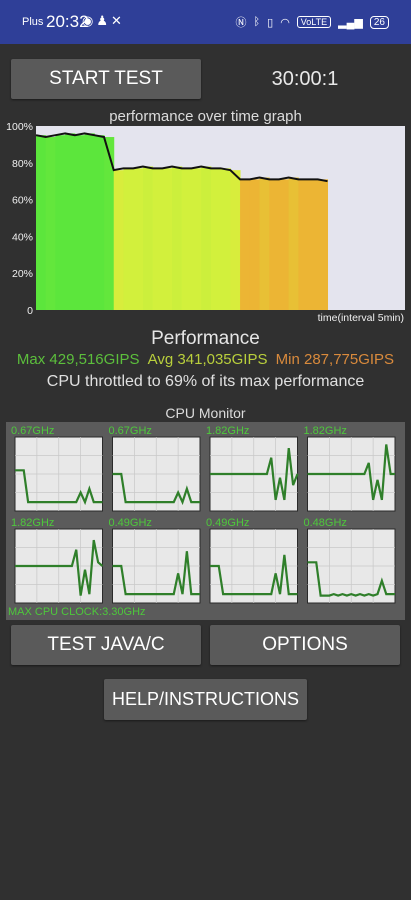  Describe the element at coordinates (106, 645) in the screenshot. I see `test-java-c-button: TEST JAVA/C` at that location.